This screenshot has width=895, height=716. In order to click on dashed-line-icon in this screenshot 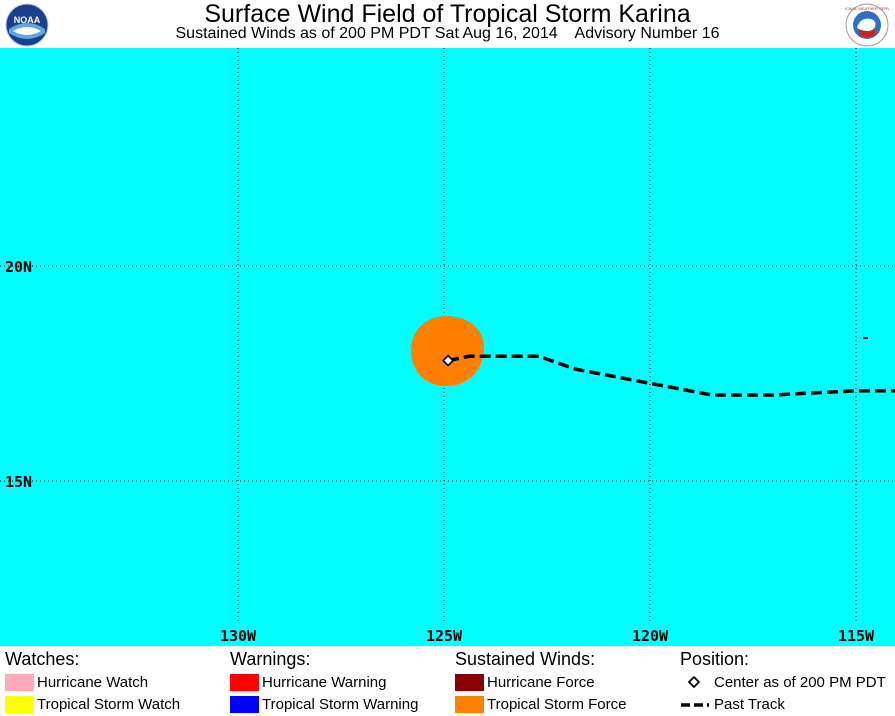, I will do `click(695, 704)`.